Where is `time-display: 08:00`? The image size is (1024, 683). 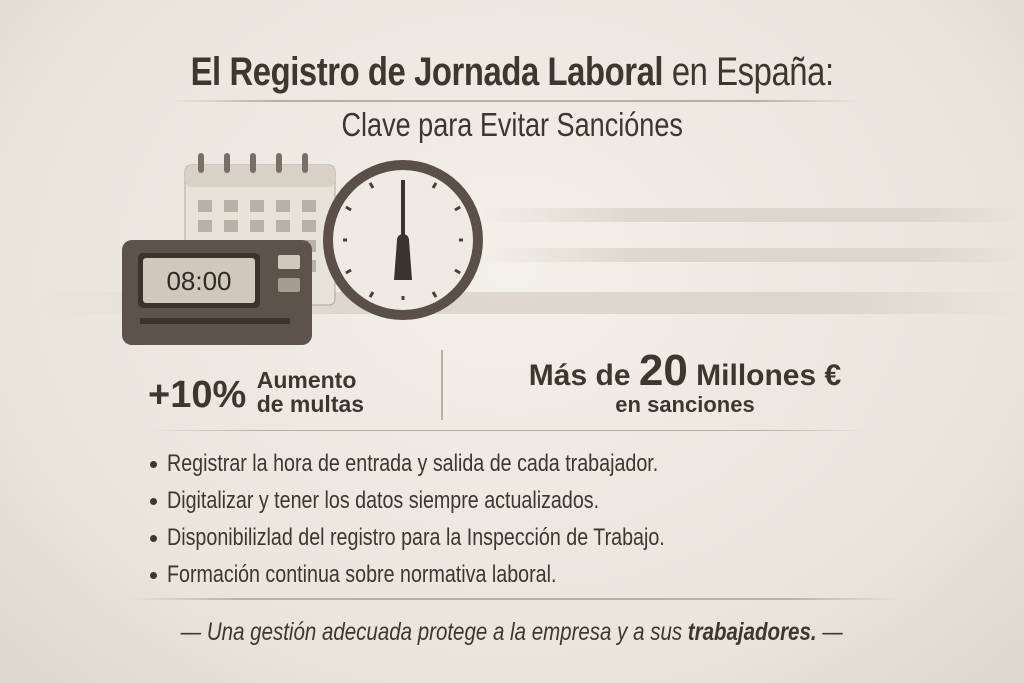 time-display: 08:00 is located at coordinates (198, 281).